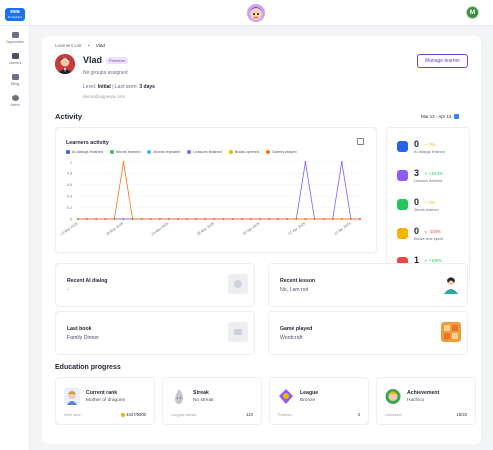  What do you see at coordinates (319, 401) in the screenshot?
I see `league-card: League Bronze Position: 3` at bounding box center [319, 401].